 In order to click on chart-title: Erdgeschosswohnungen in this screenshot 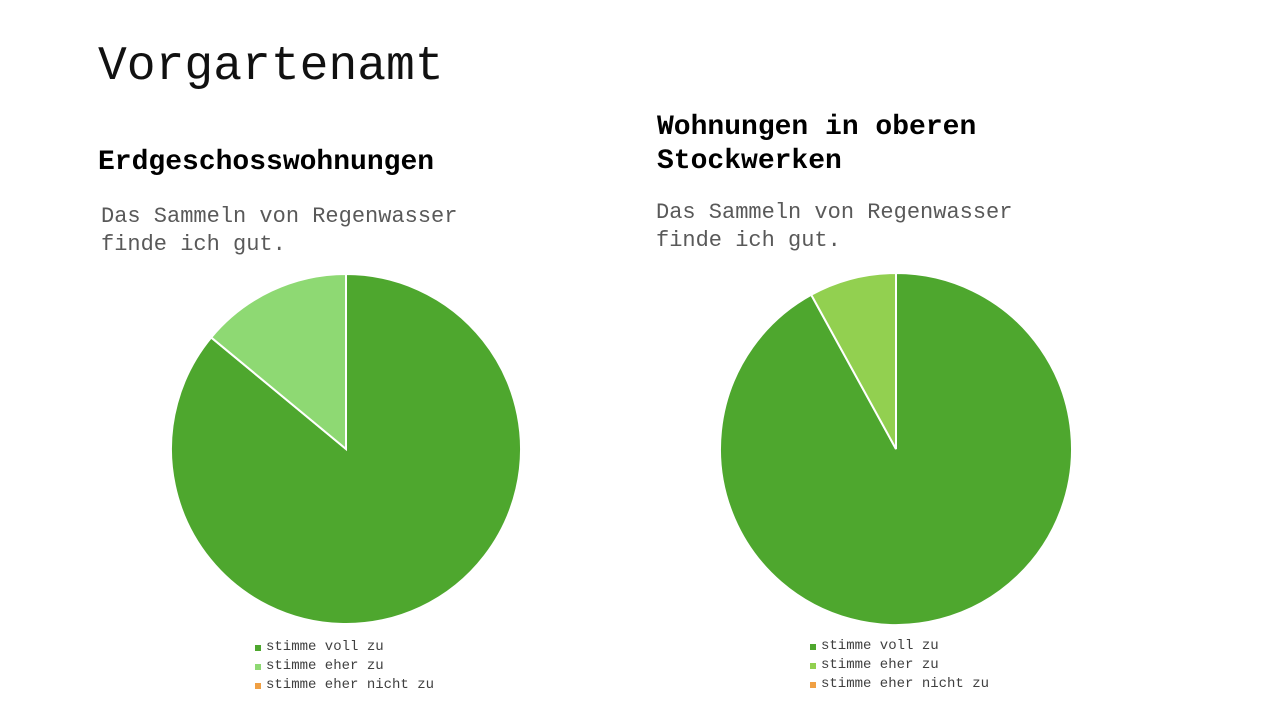, I will do `click(266, 162)`.